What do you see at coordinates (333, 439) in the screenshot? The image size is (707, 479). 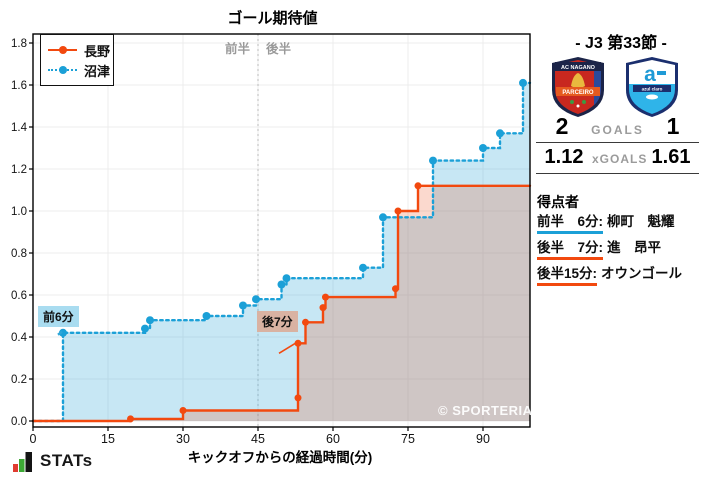 I see `svg-text: 60` at bounding box center [333, 439].